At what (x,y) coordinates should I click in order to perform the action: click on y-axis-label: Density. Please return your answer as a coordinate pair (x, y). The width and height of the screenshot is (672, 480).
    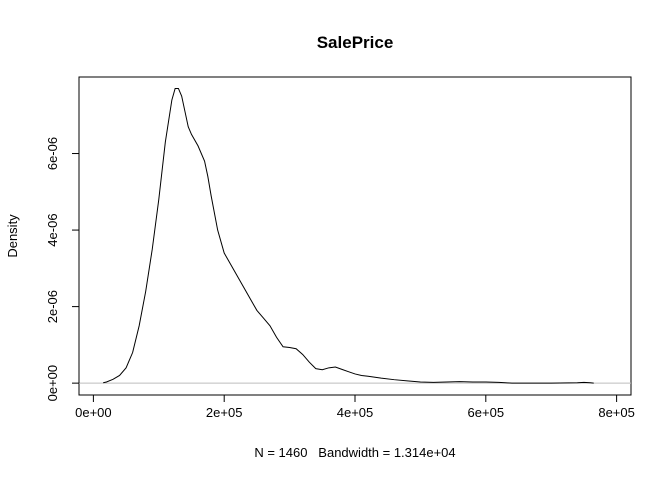
    Looking at the image, I should click on (12, 236).